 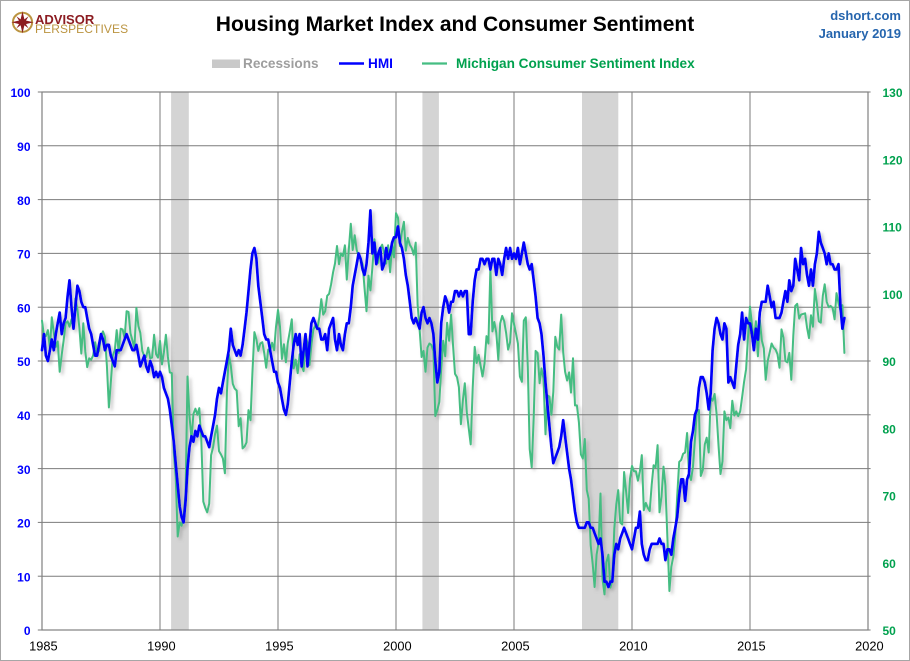 I want to click on svg-text: 110, so click(x=893, y=228).